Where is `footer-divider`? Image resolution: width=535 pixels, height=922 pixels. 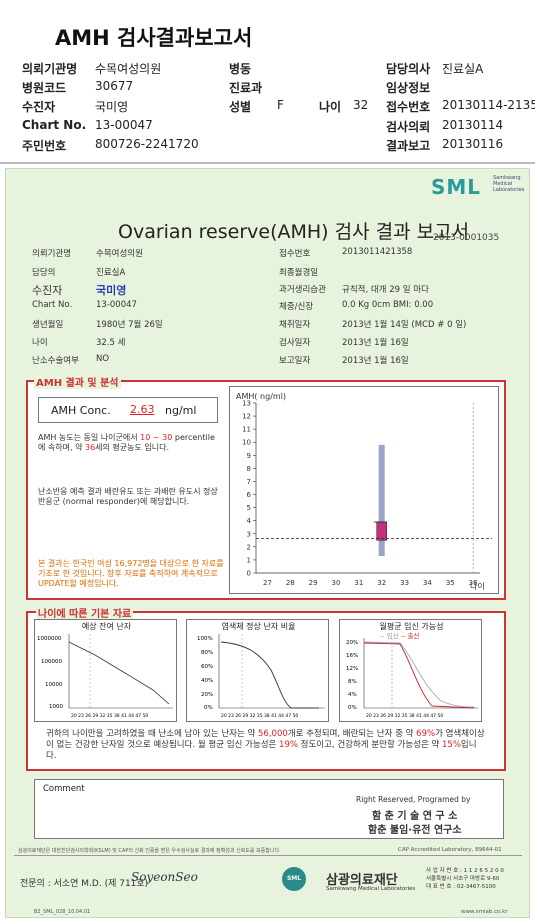 footer-divider is located at coordinates (268, 855).